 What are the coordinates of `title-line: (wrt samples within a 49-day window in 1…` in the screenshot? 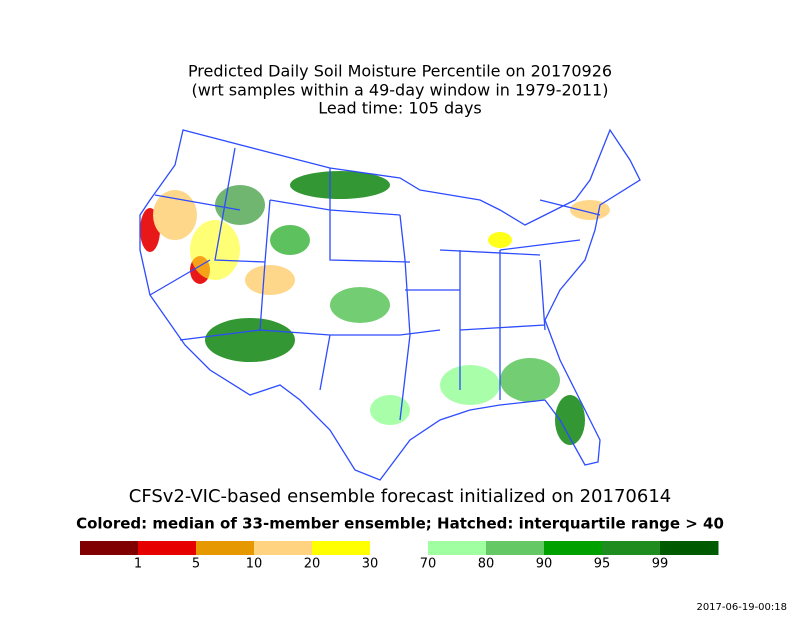 It's located at (400, 90).